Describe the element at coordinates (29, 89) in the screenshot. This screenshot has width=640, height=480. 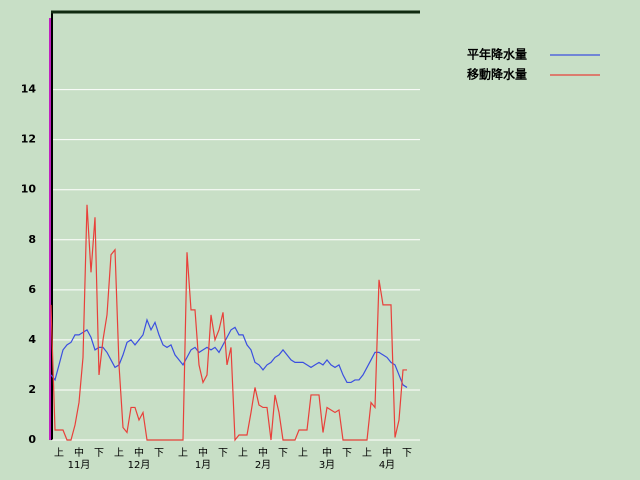
I see `y-tick-label: 14` at that location.